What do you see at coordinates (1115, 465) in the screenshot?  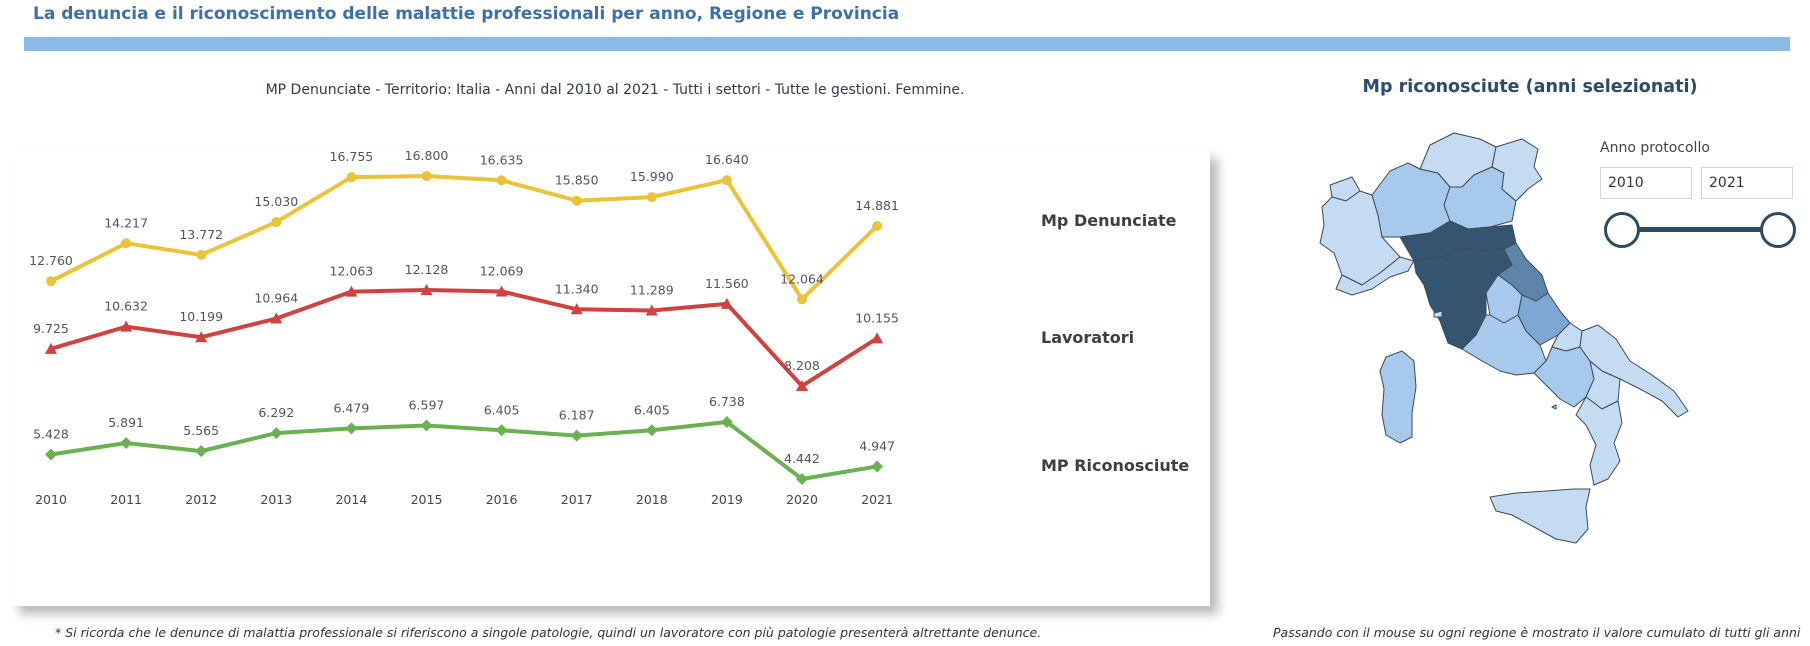 I see `series-label: MP Riconosciute` at bounding box center [1115, 465].